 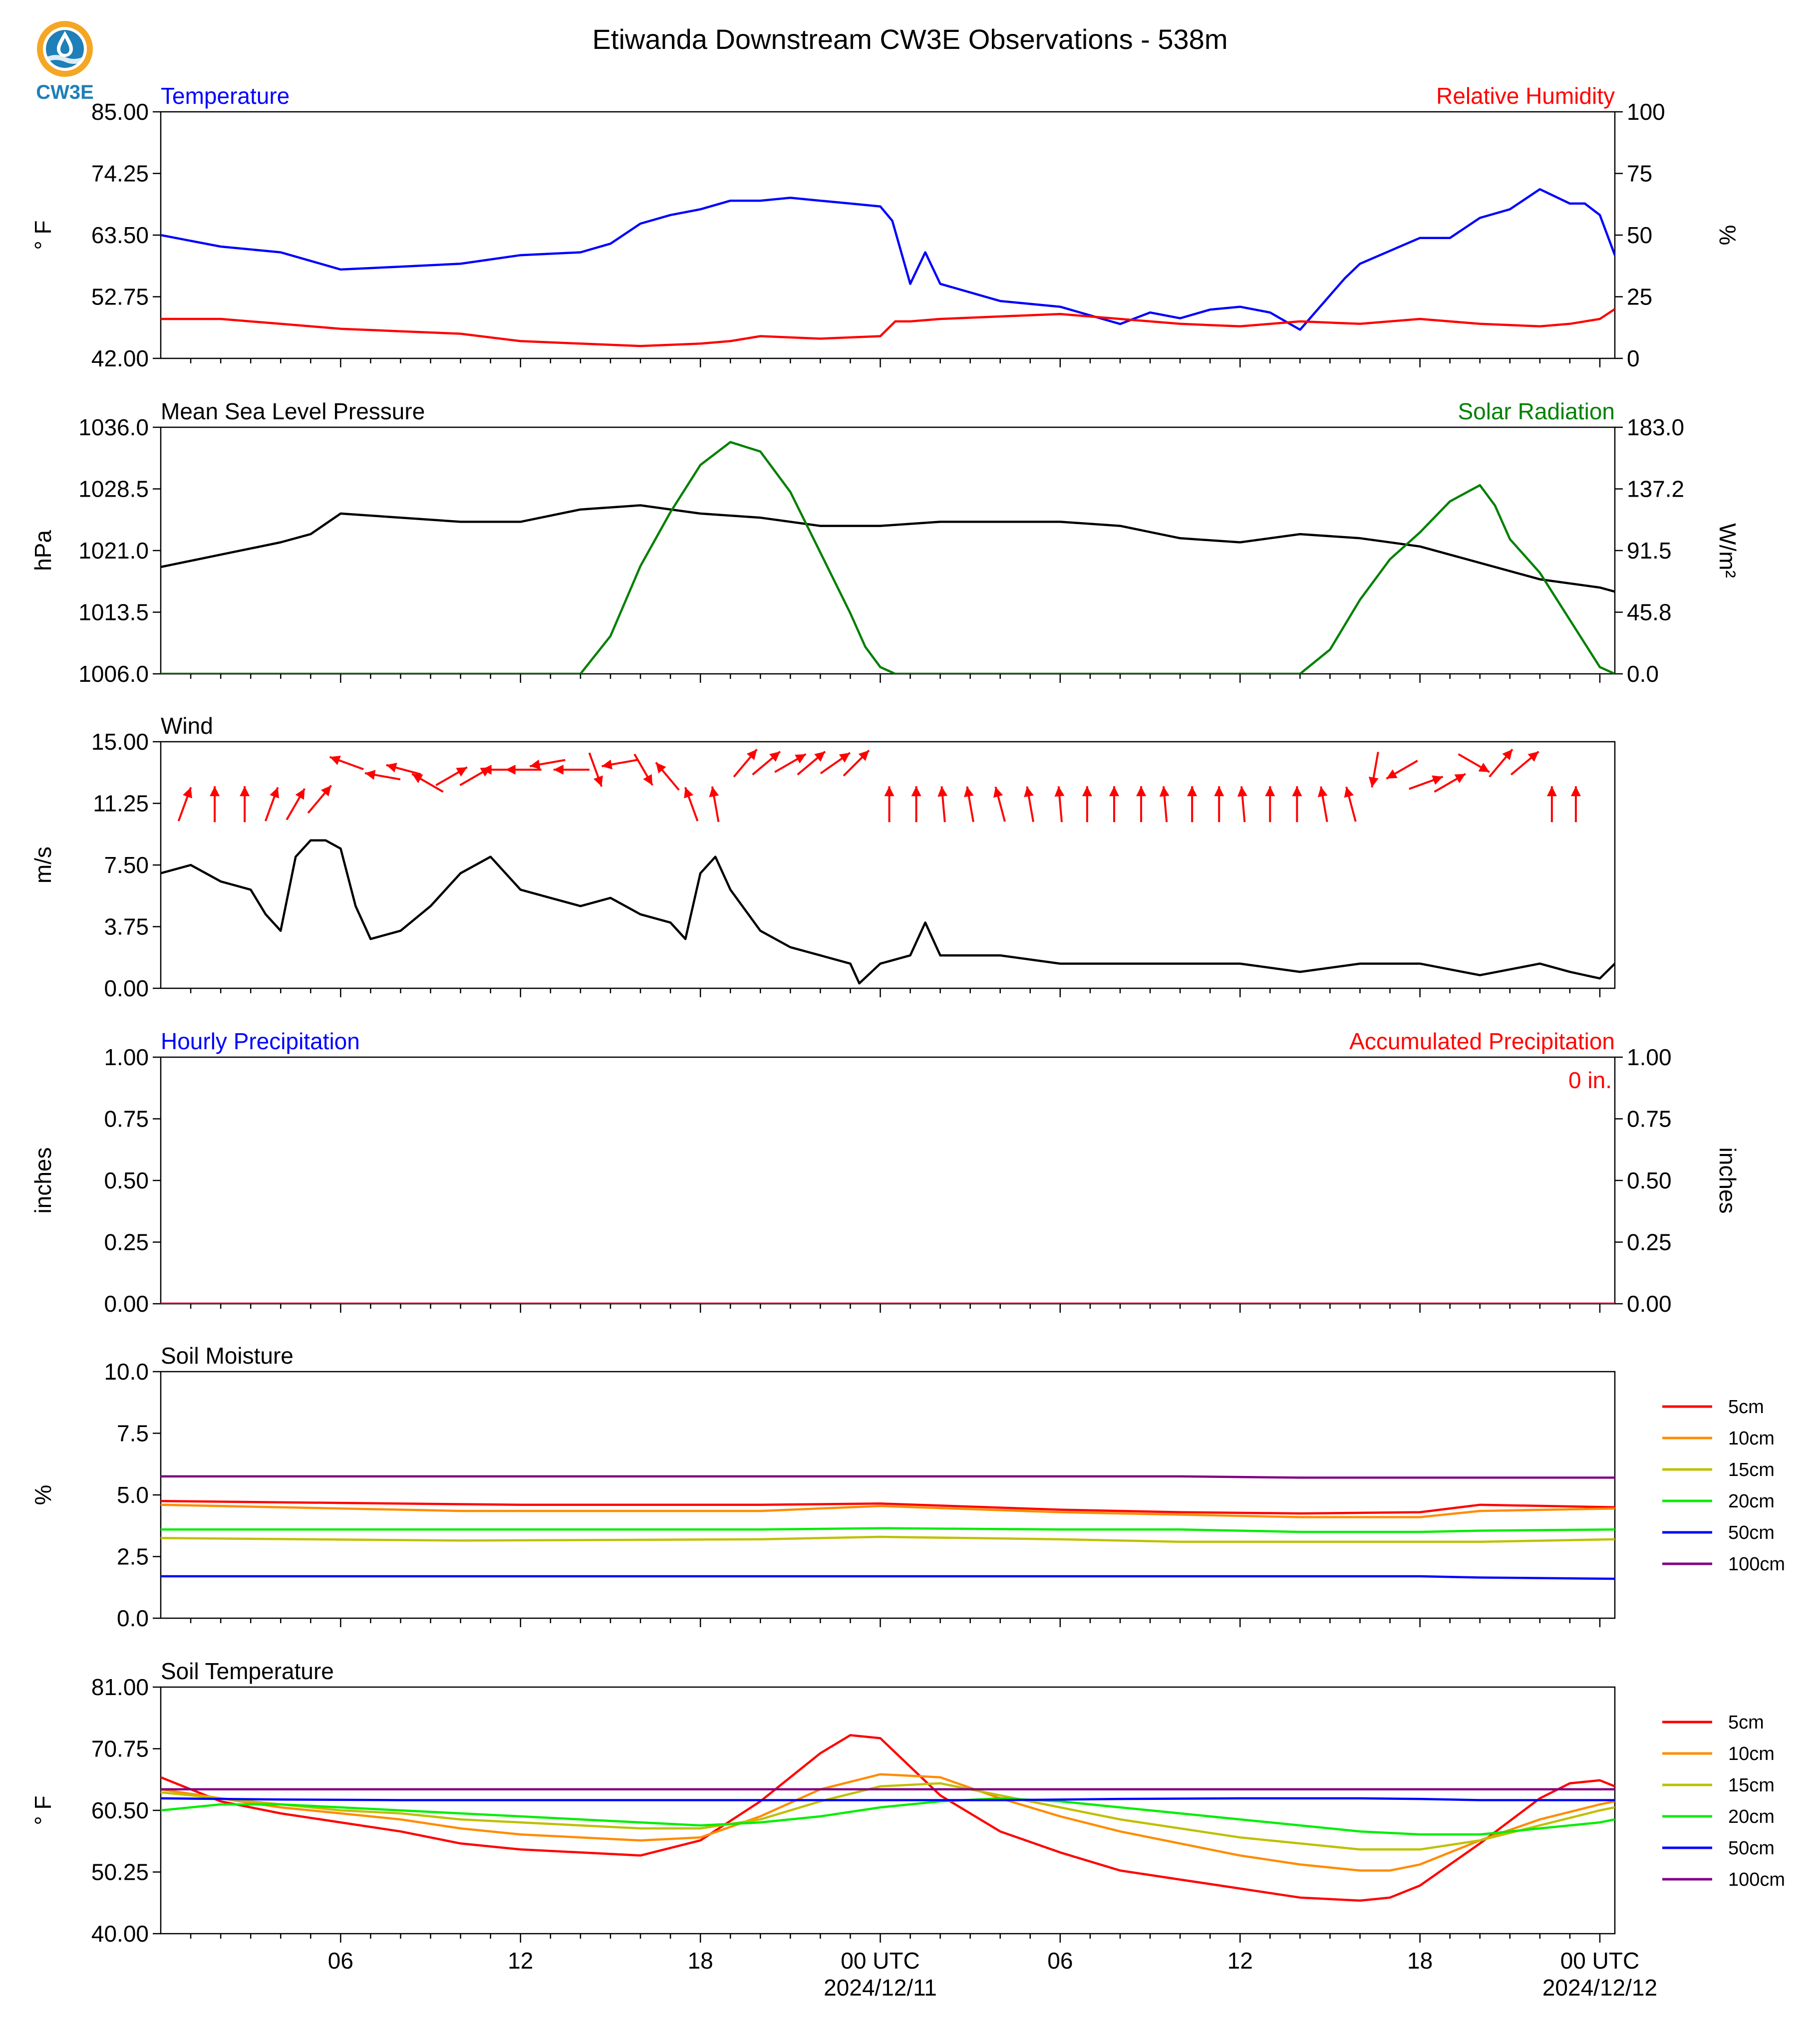 I want to click on y-tick-label: 42.00, so click(x=120, y=358).